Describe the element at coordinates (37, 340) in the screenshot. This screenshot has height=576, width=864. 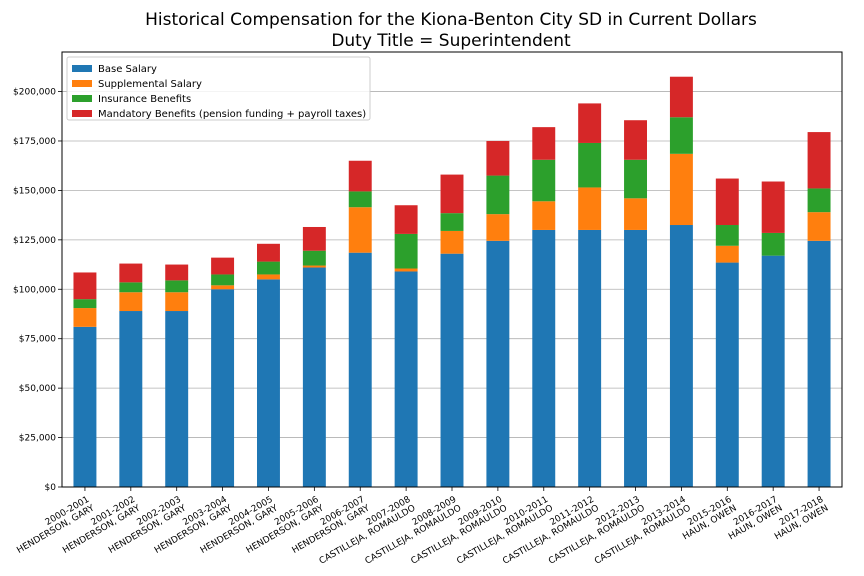
I see `y-tick-label: $75,000` at that location.